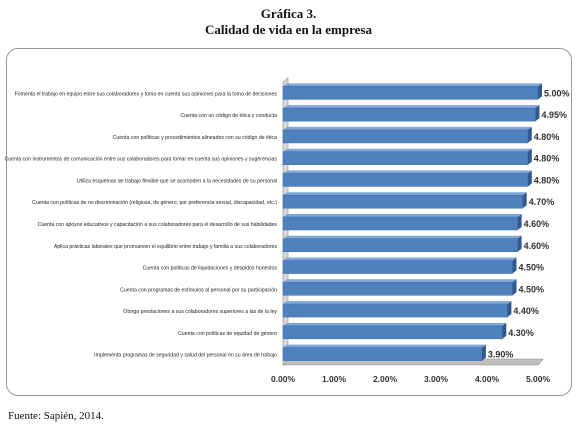  I want to click on x-tick-label: 5.00%, so click(538, 379).